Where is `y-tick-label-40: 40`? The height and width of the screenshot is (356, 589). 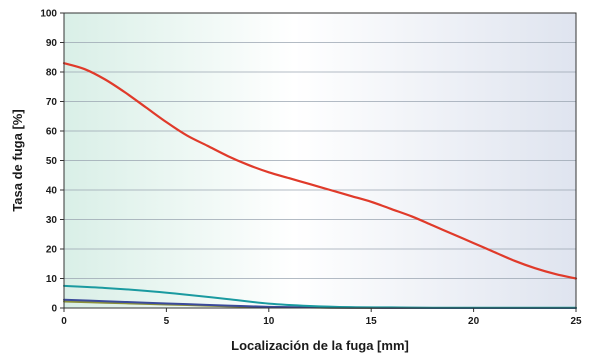
y-tick-label-40: 40 is located at coordinates (52, 191).